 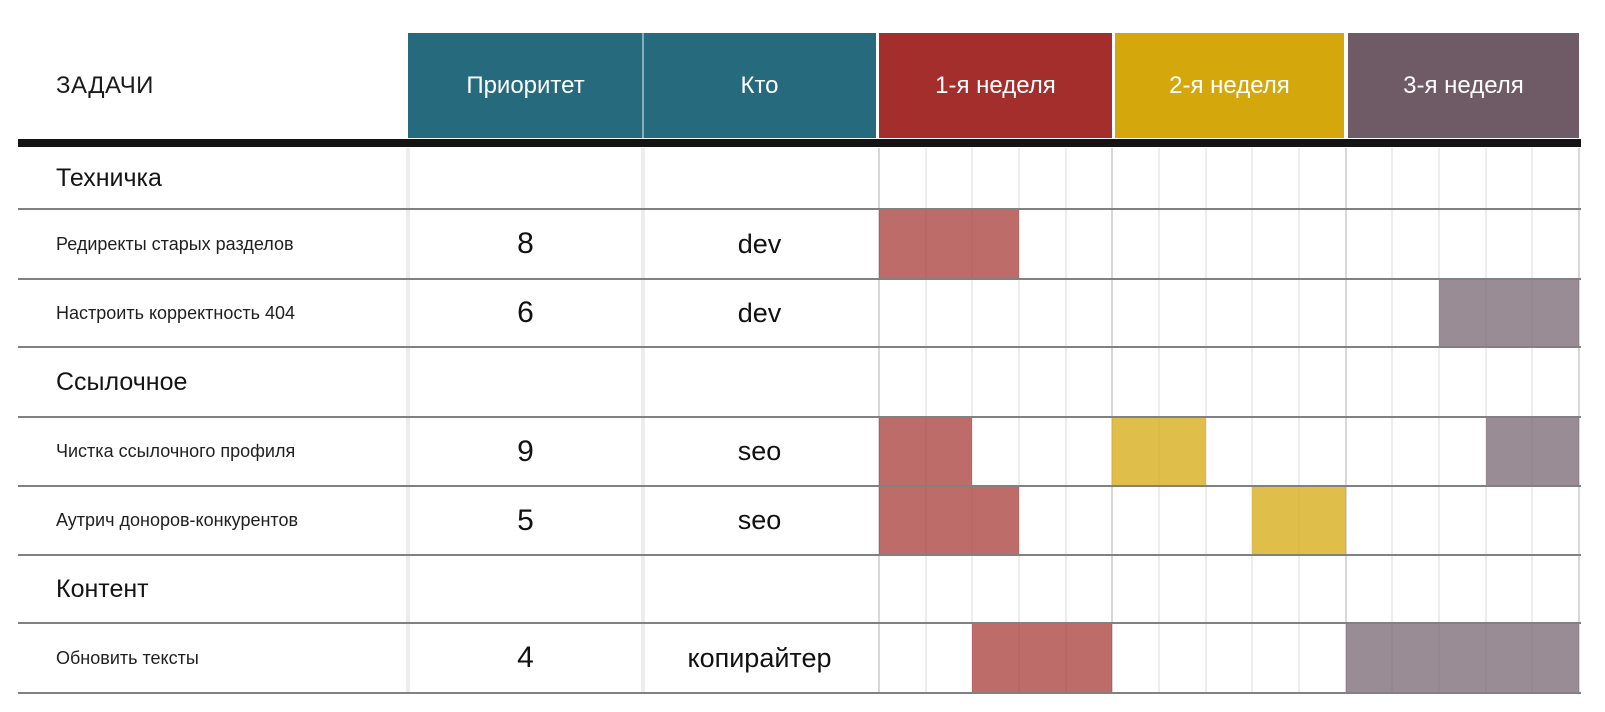 What do you see at coordinates (525, 657) in the screenshot?
I see `priority-value: 4` at bounding box center [525, 657].